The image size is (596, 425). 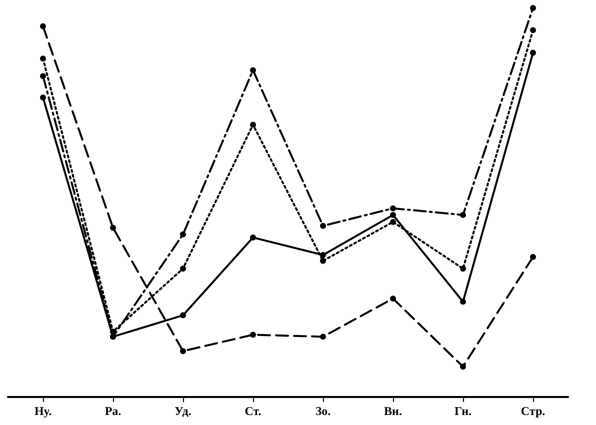 I want to click on x-tick-label: Ра., so click(x=113, y=411).